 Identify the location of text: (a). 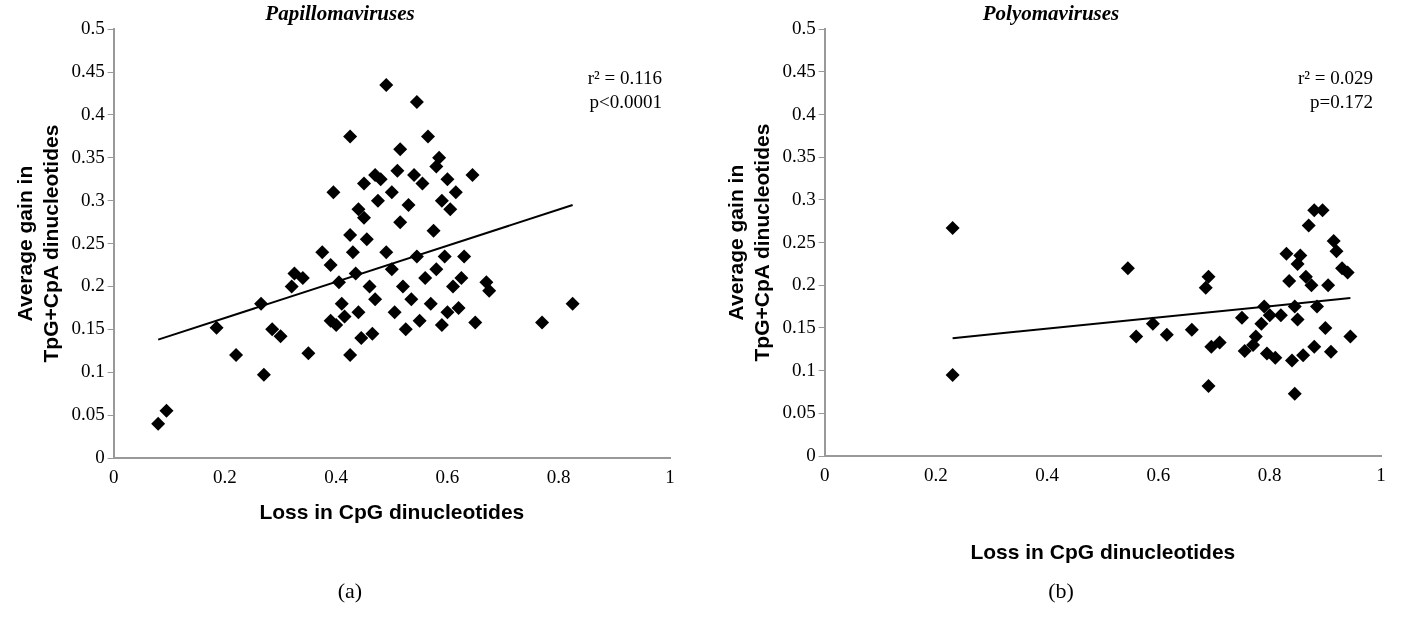
(350, 591).